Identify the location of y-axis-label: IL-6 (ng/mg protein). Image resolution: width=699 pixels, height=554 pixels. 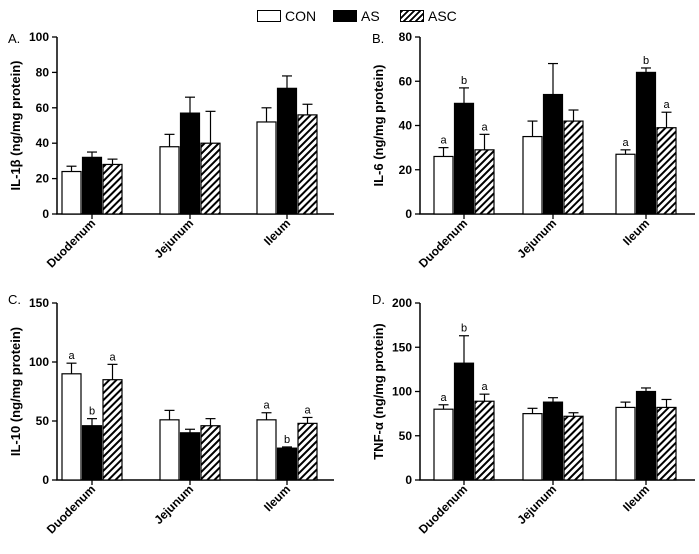
(378, 125).